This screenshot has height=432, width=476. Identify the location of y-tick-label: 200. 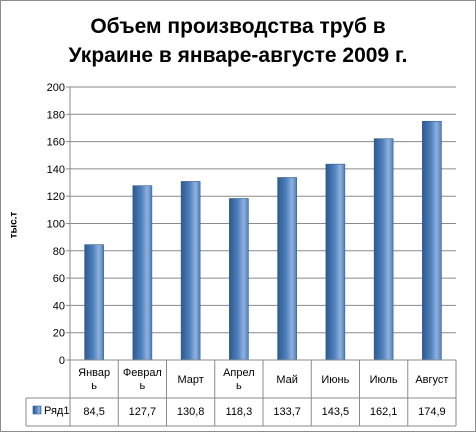
(56, 88).